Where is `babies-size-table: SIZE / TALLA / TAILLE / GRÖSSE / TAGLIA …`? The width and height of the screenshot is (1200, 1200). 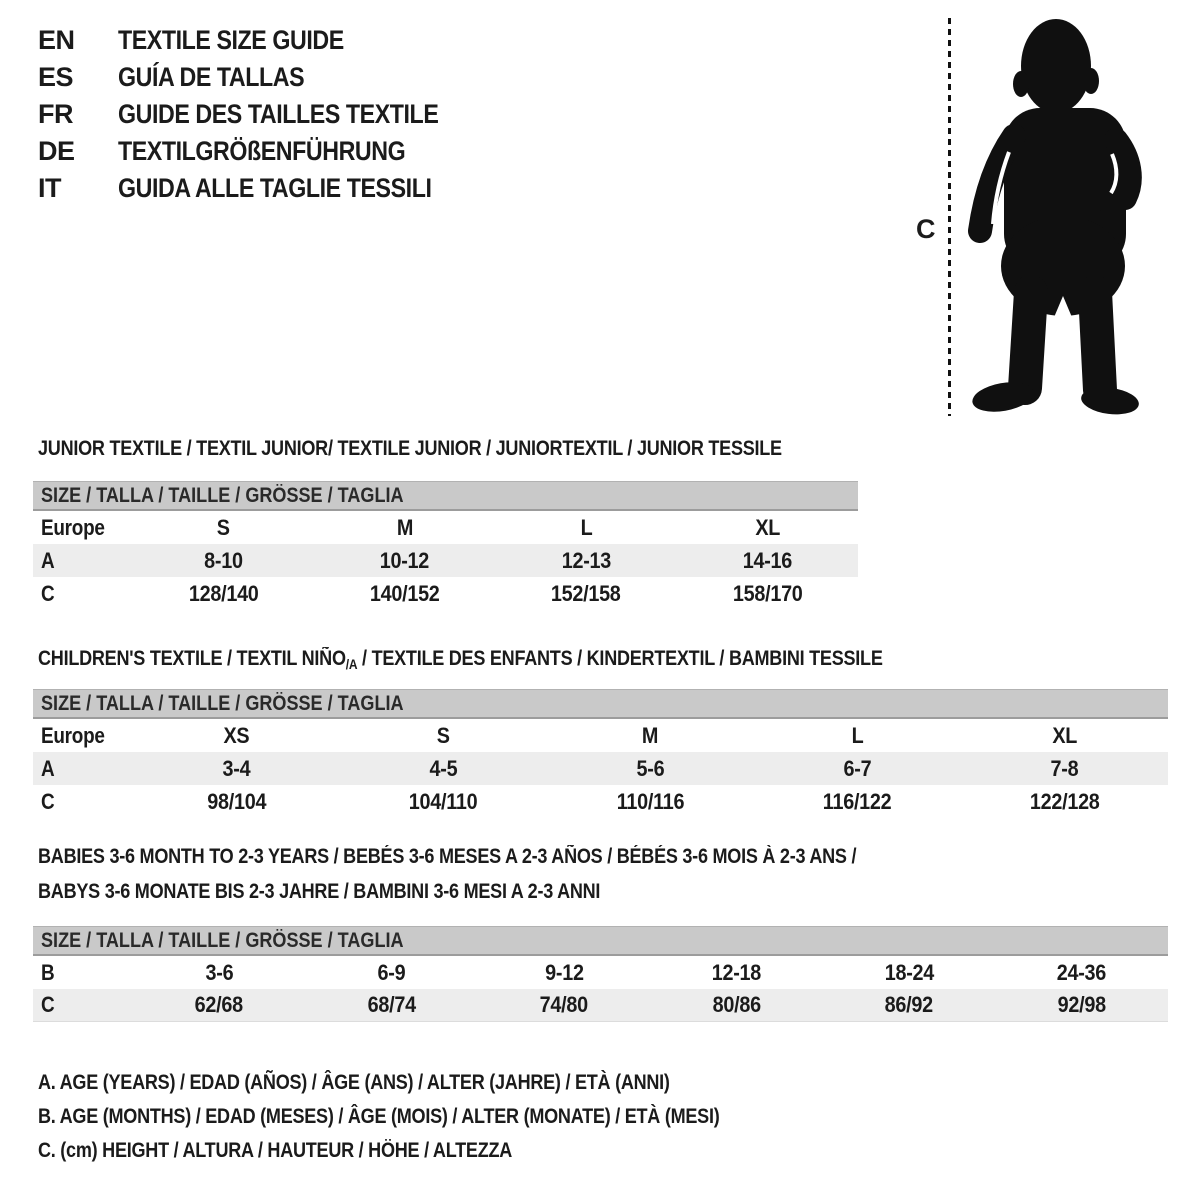
babies-size-table: SIZE / TALLA / TAILLE / GRÖSSE / TAGLIA … is located at coordinates (600, 974).